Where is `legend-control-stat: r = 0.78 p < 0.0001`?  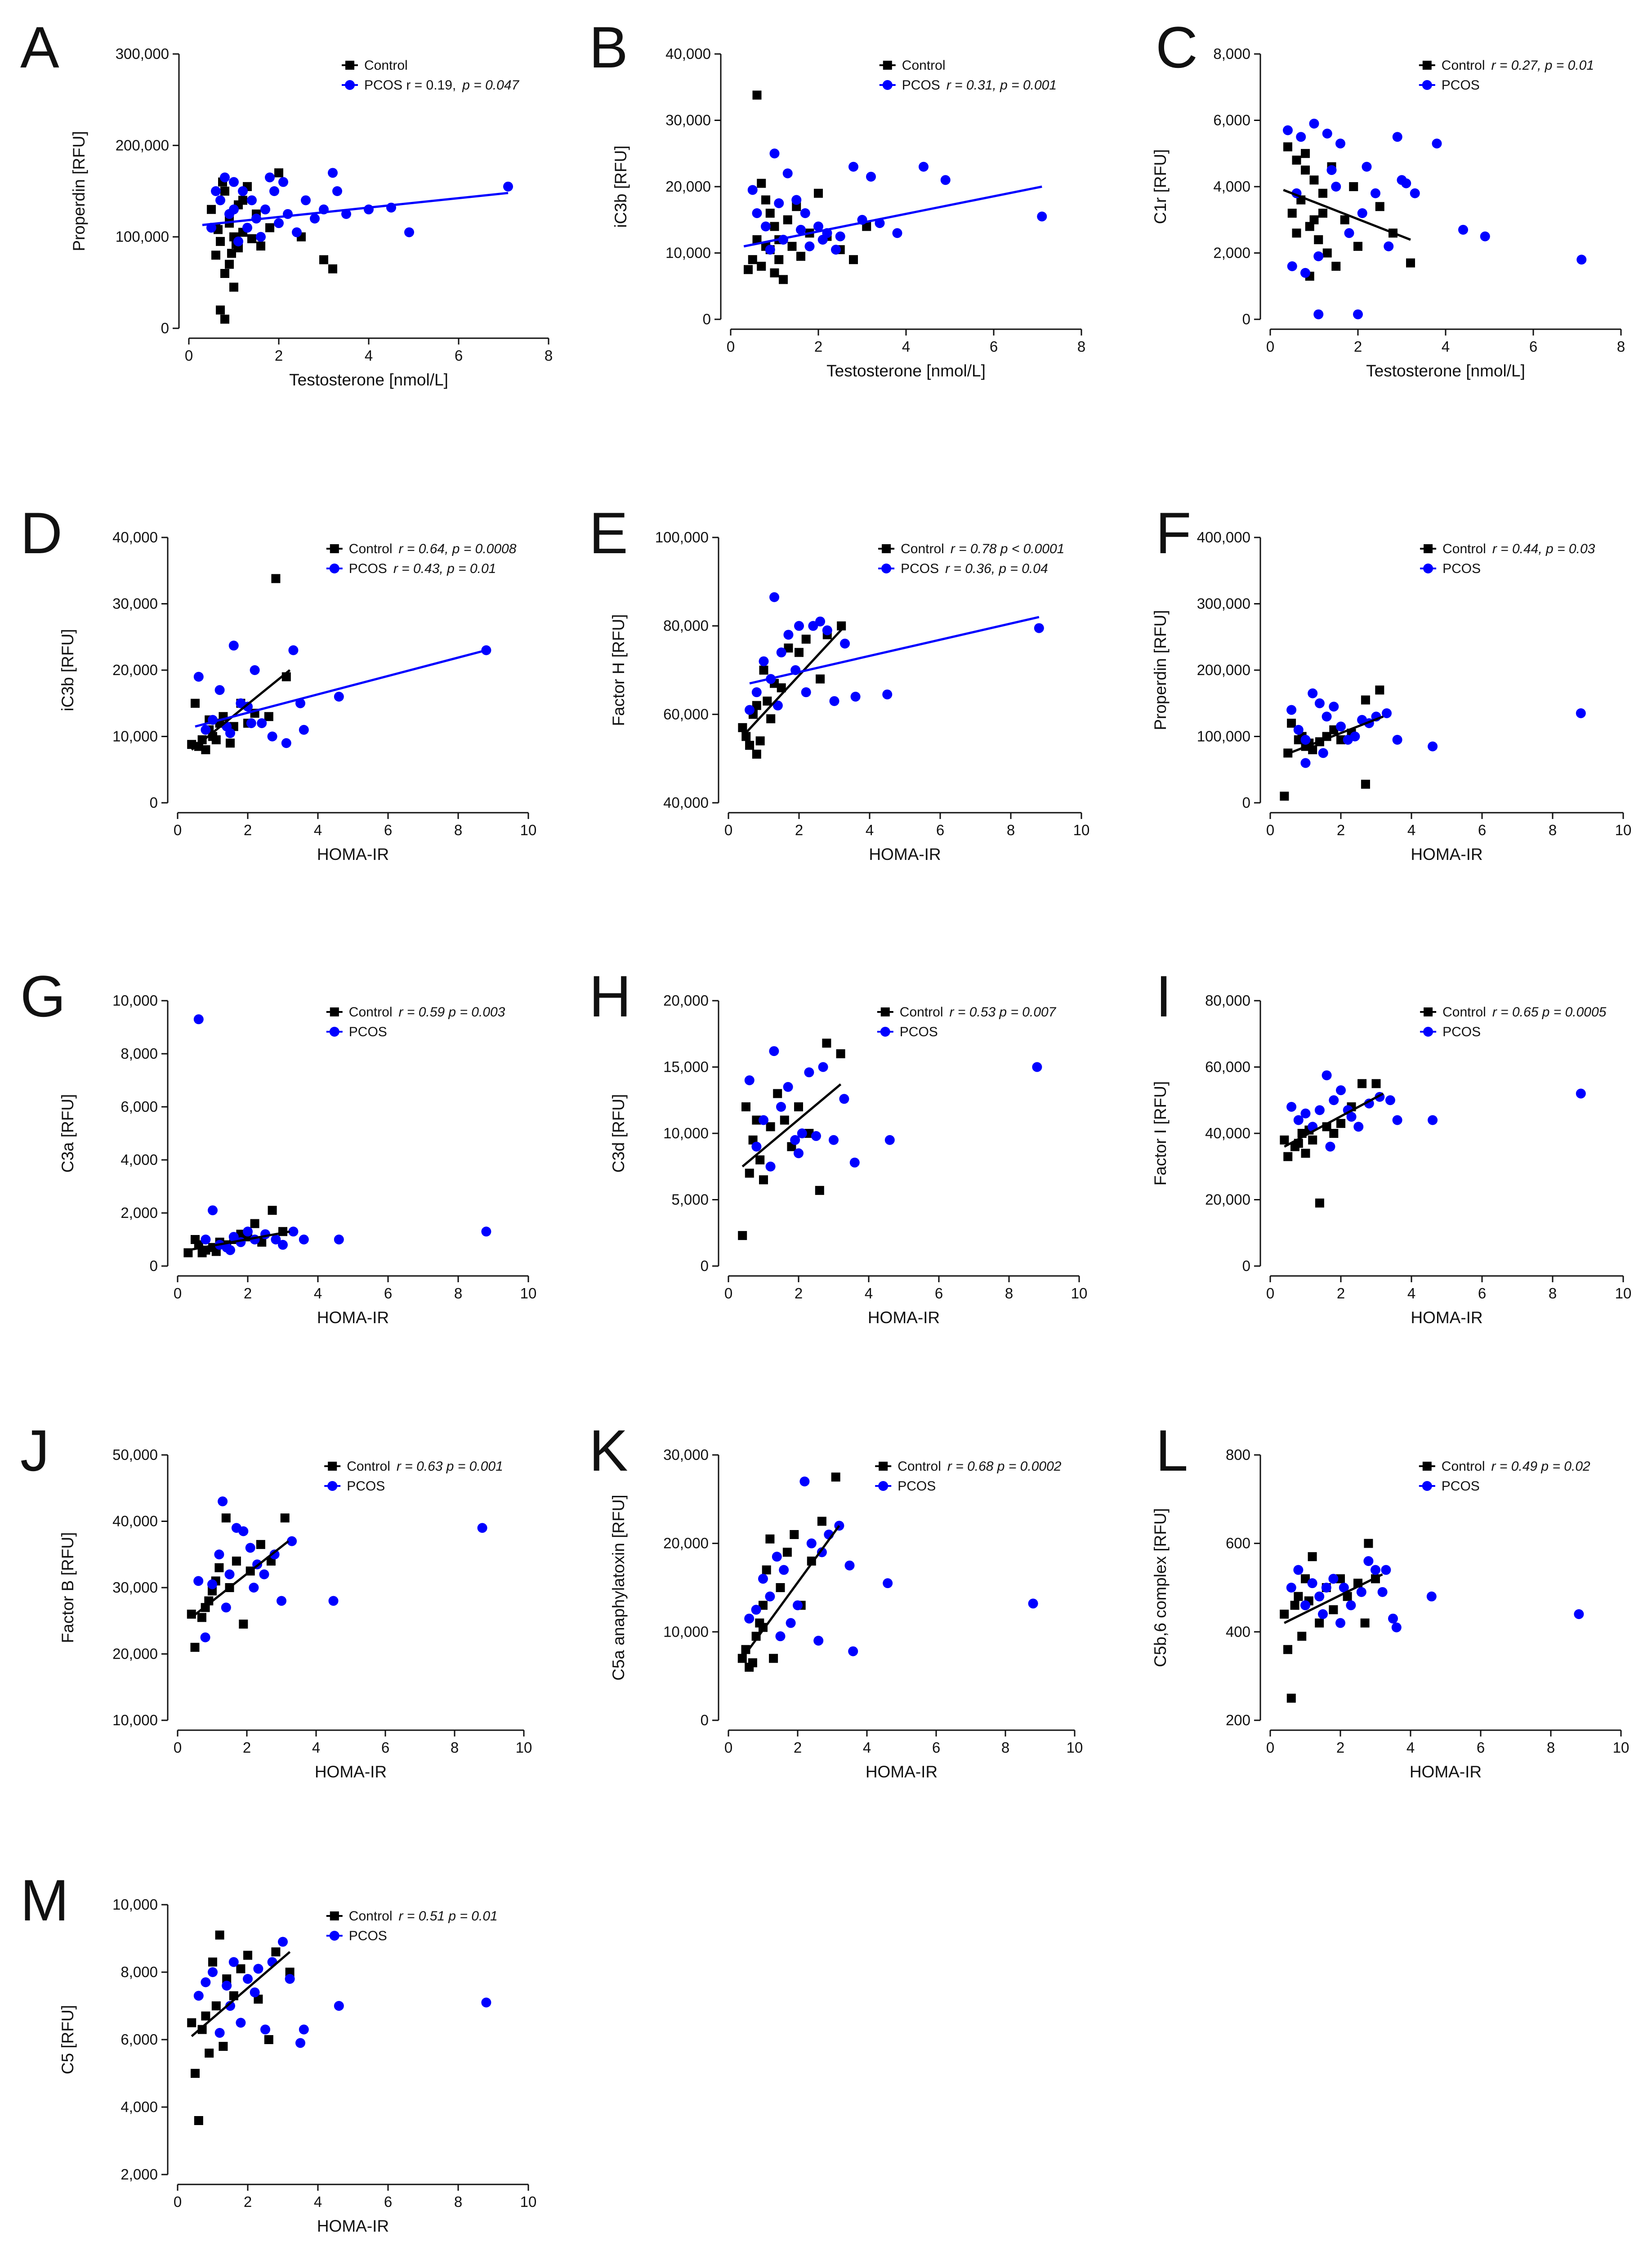 legend-control-stat: r = 0.78 p < 0.0001 is located at coordinates (1008, 548).